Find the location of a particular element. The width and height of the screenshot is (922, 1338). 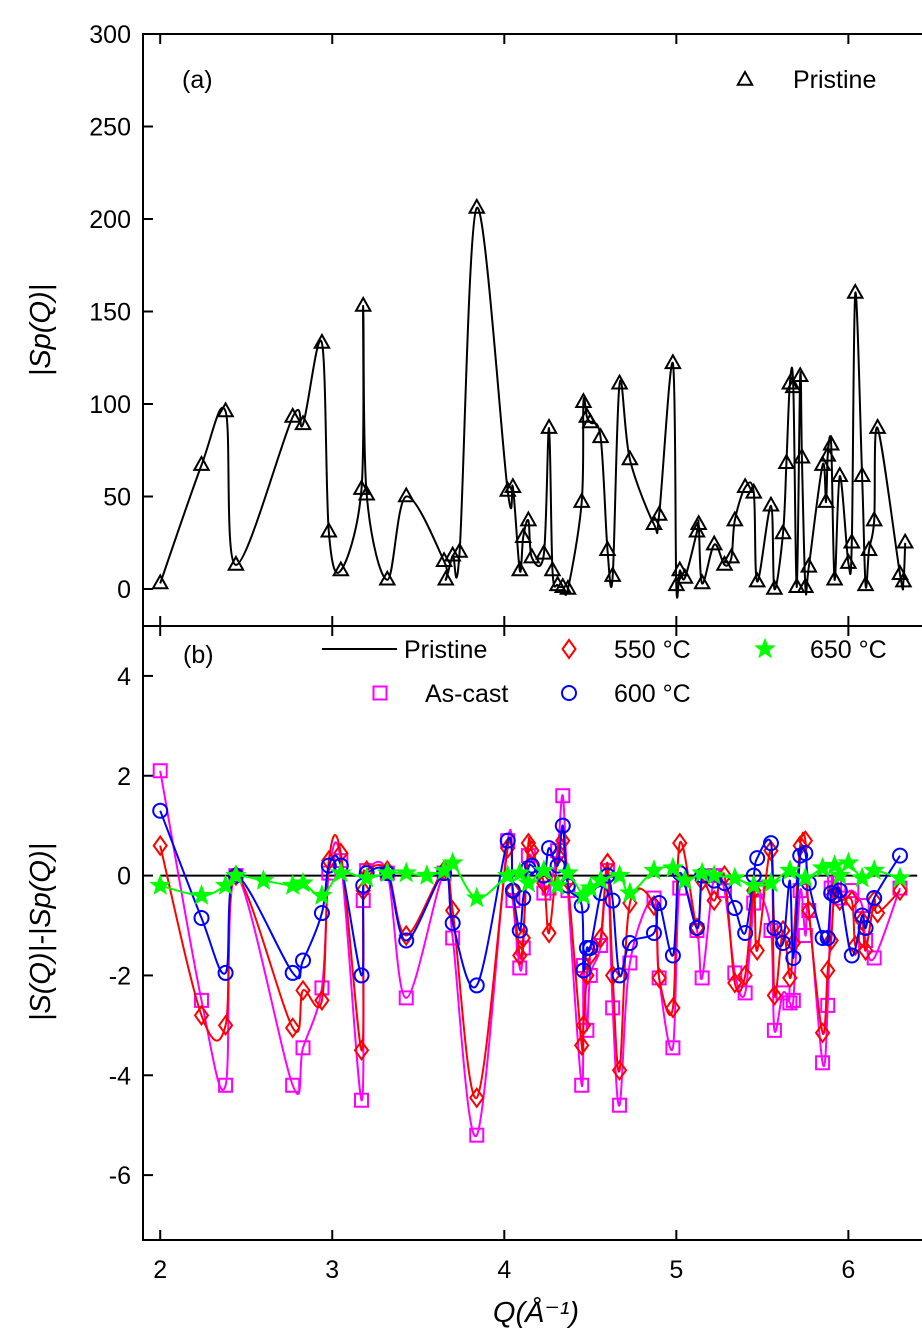

panel-label-a: (a) is located at coordinates (197, 80).